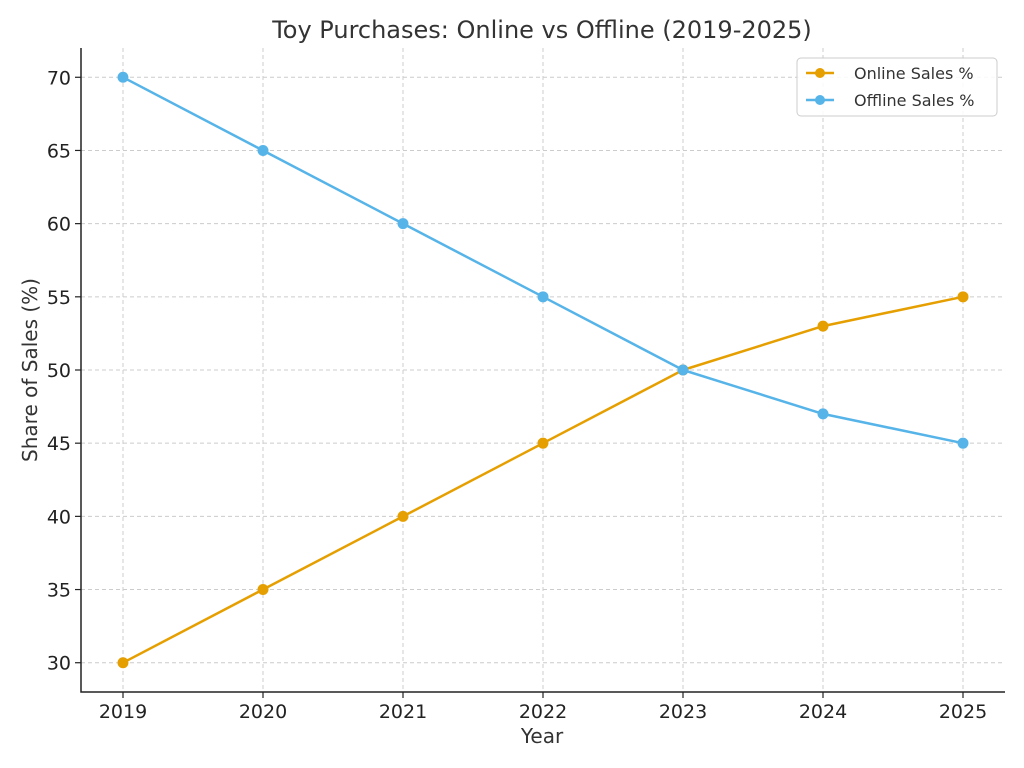 The height and width of the screenshot is (768, 1024). I want to click on y-tick-label: 65, so click(59, 151).